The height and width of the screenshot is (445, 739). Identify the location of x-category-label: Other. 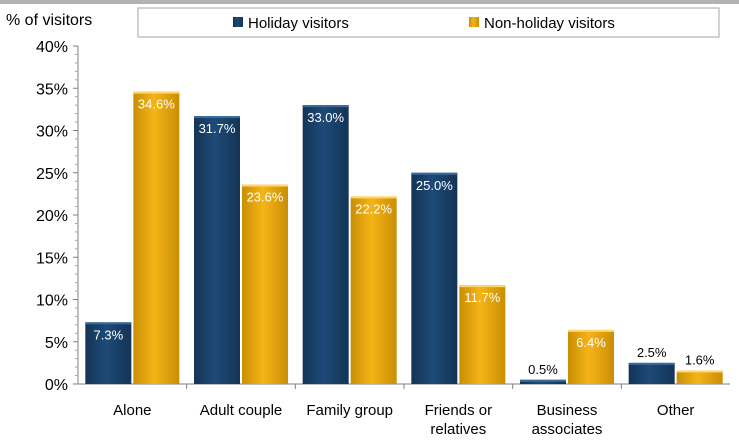
(676, 410).